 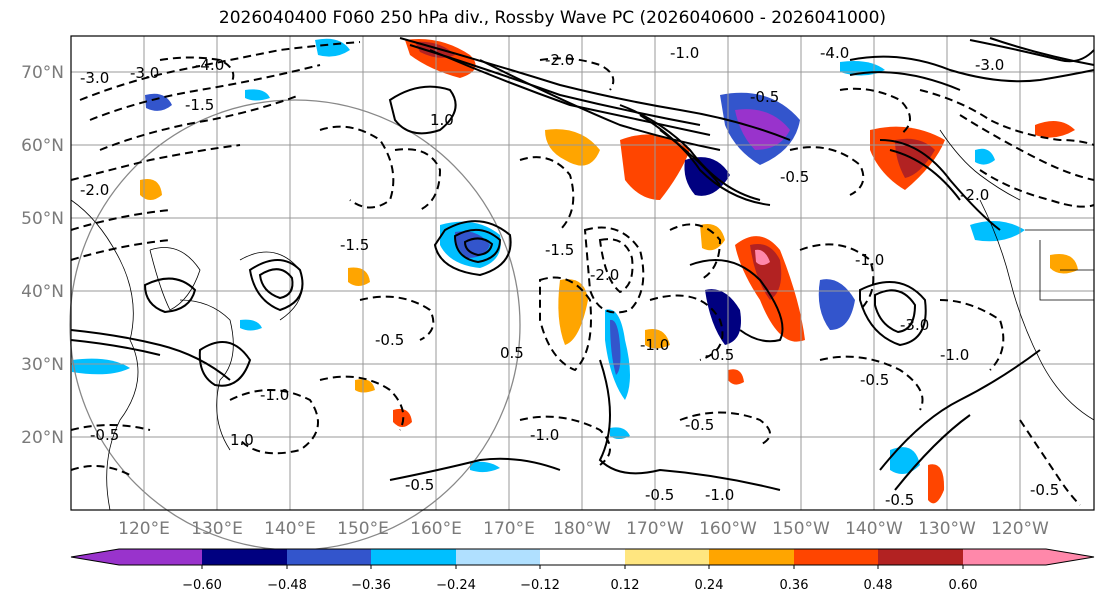 What do you see at coordinates (1070, 557) in the screenshot?
I see `colorbar-extend-right` at bounding box center [1070, 557].